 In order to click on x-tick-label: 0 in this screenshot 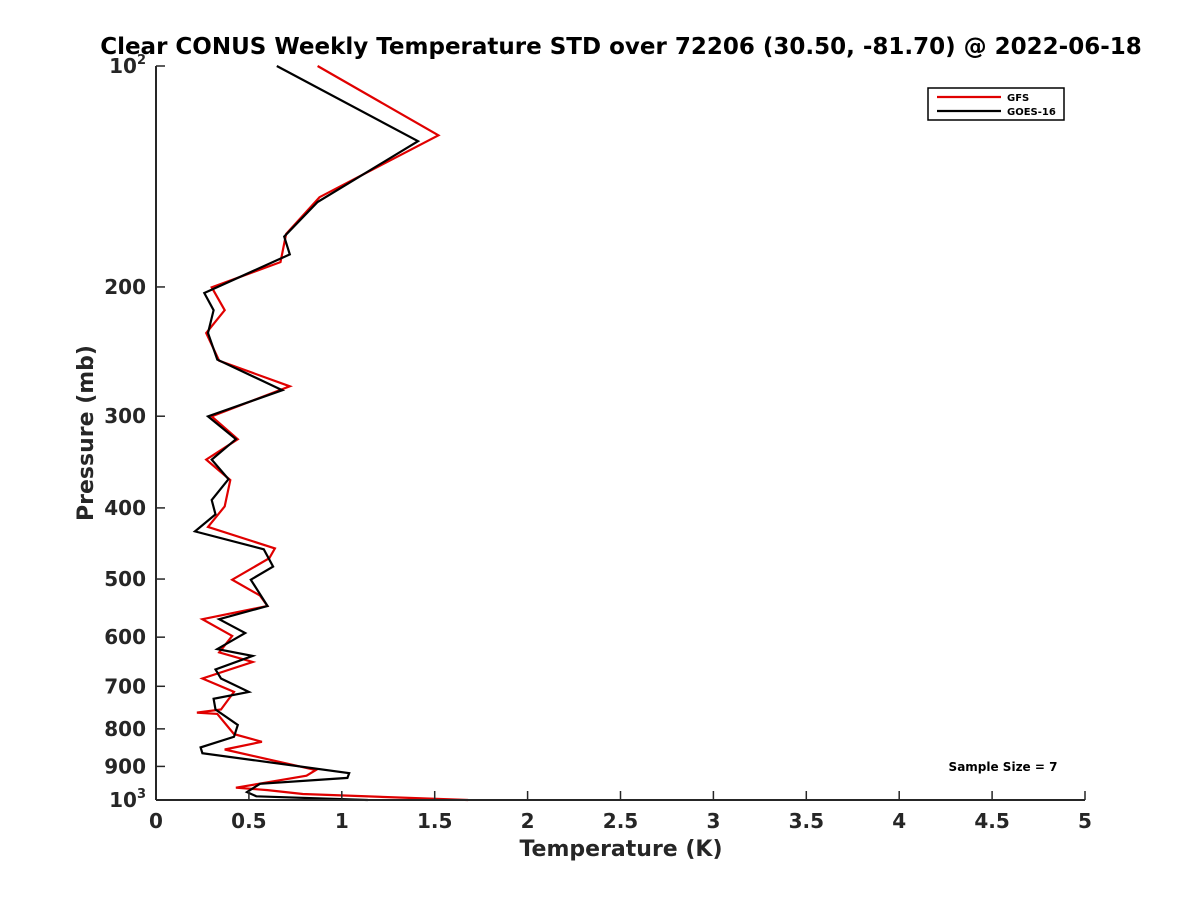, I will do `click(156, 821)`.